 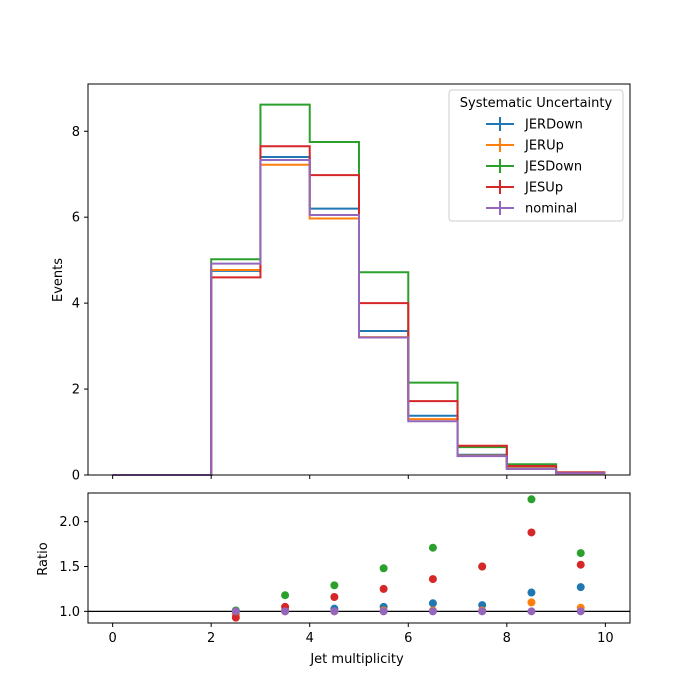 What do you see at coordinates (112, 638) in the screenshot?
I see `ratio-x-tick-label: 0` at bounding box center [112, 638].